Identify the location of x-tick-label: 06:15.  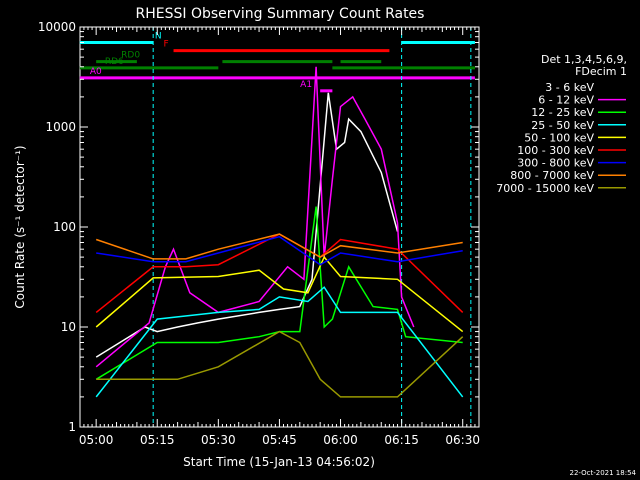
(401, 440).